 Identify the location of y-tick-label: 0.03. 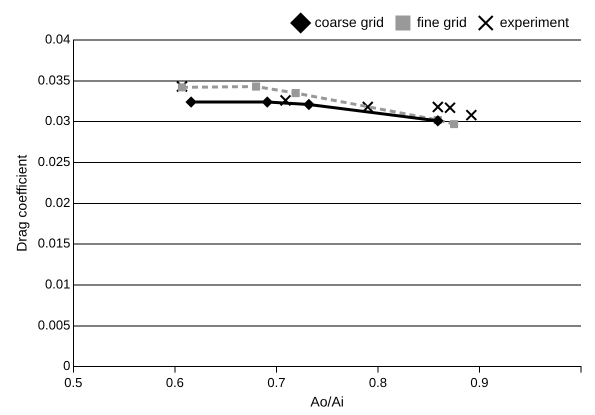
(57, 120).